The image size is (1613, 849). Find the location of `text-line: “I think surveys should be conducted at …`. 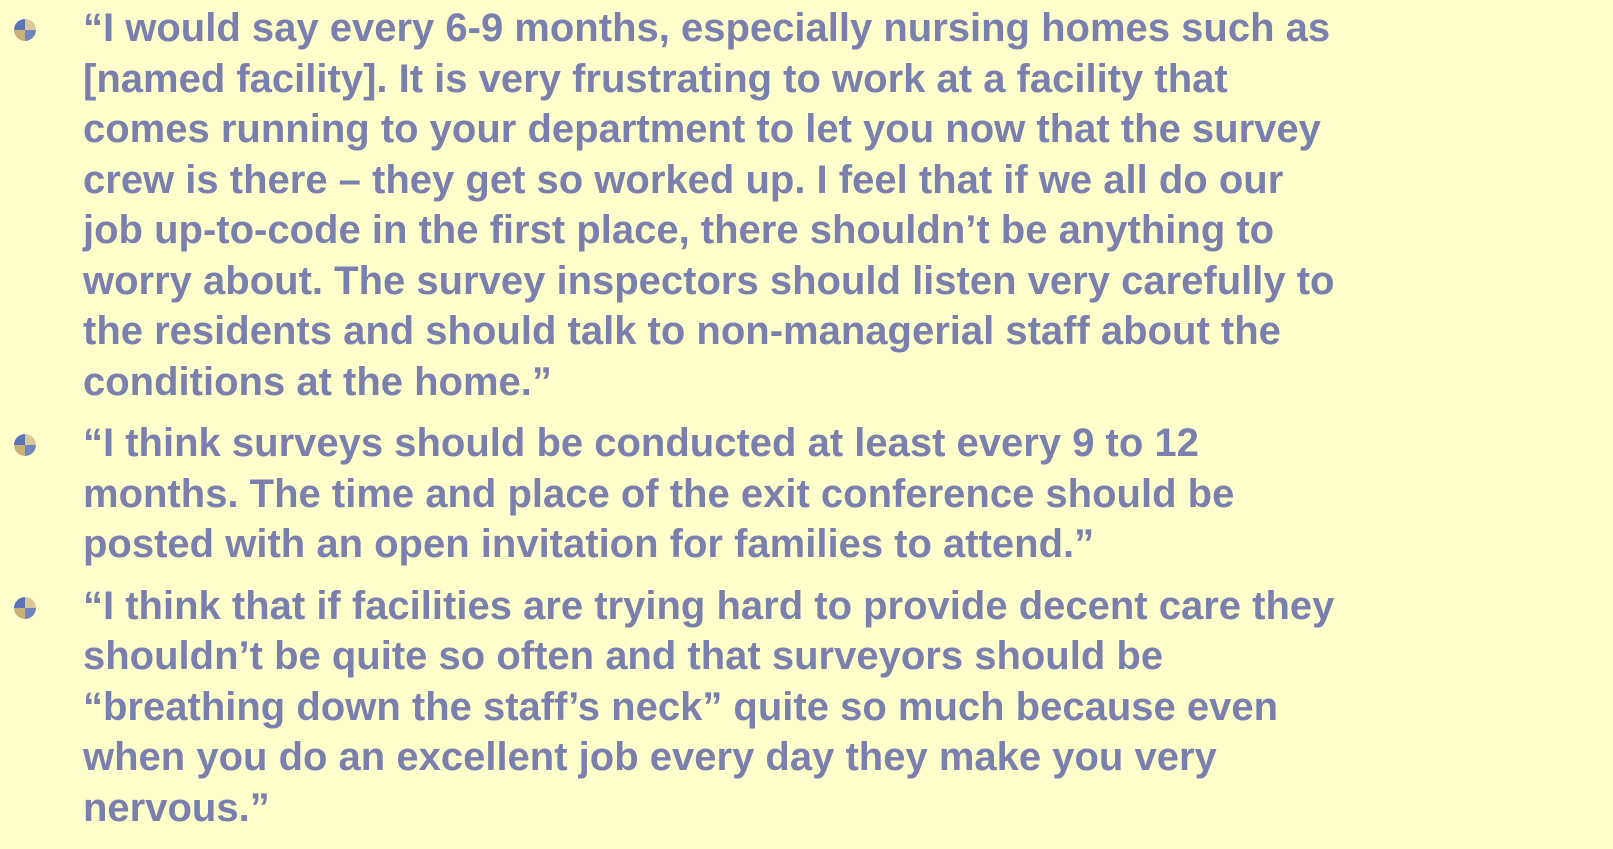

text-line: “I think surveys should be conducted at … is located at coordinates (641, 443).